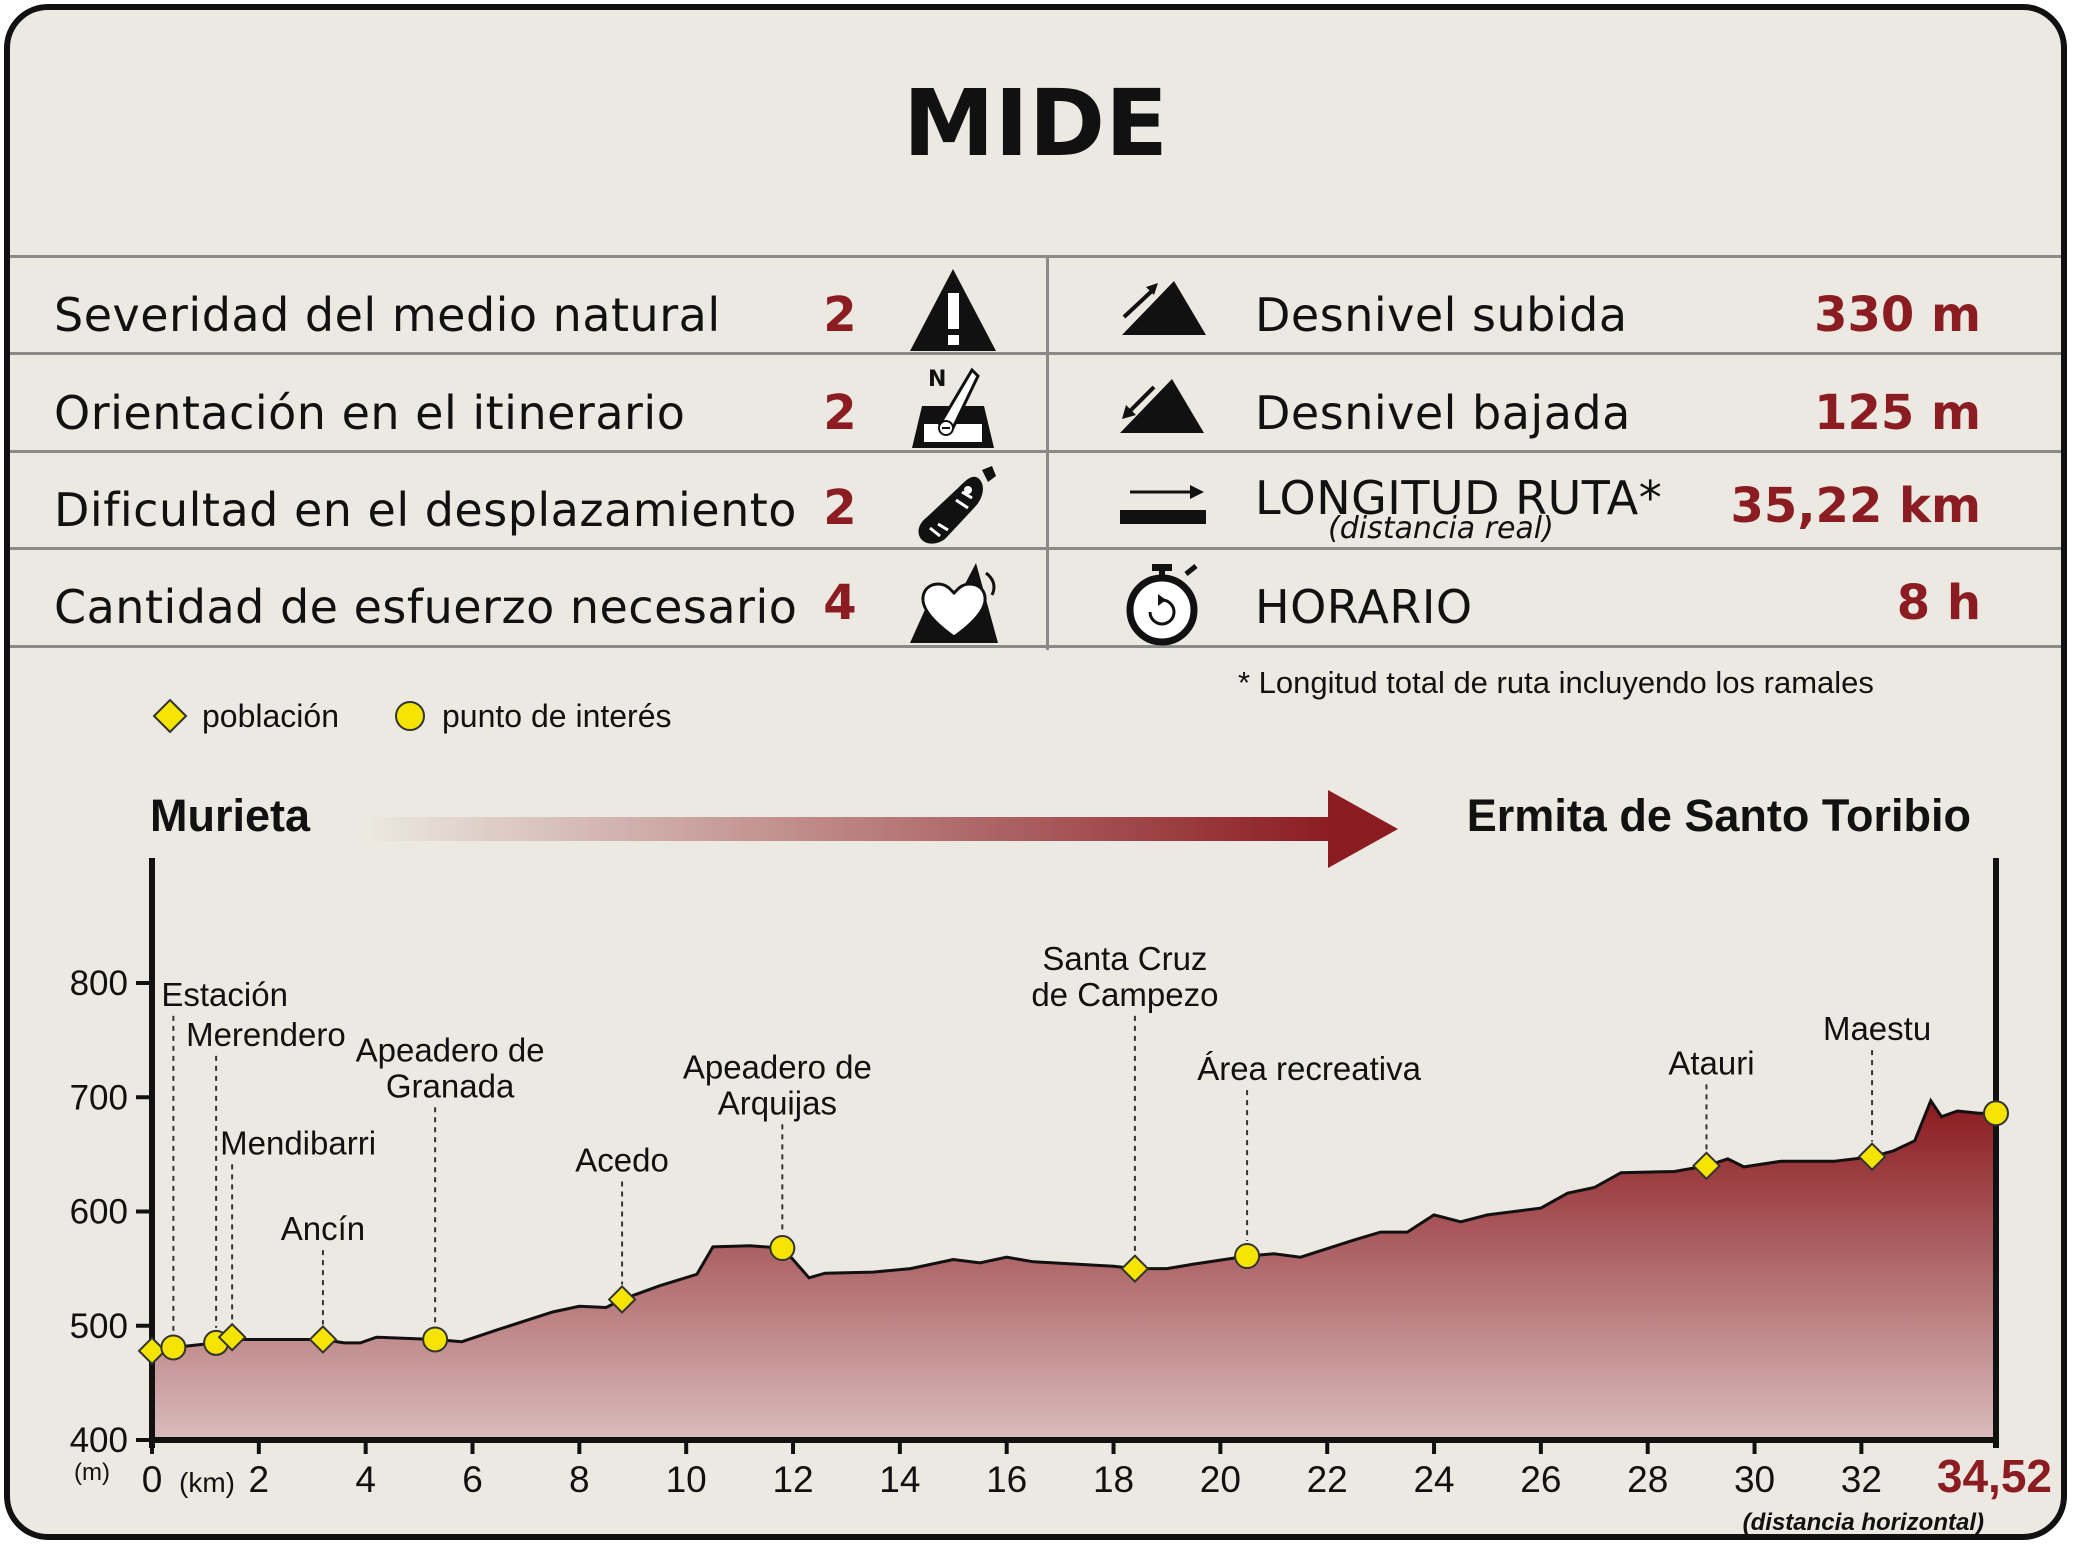 The height and width of the screenshot is (1552, 2081). I want to click on route-end: Ermita de Santo Toribio, so click(1718, 815).